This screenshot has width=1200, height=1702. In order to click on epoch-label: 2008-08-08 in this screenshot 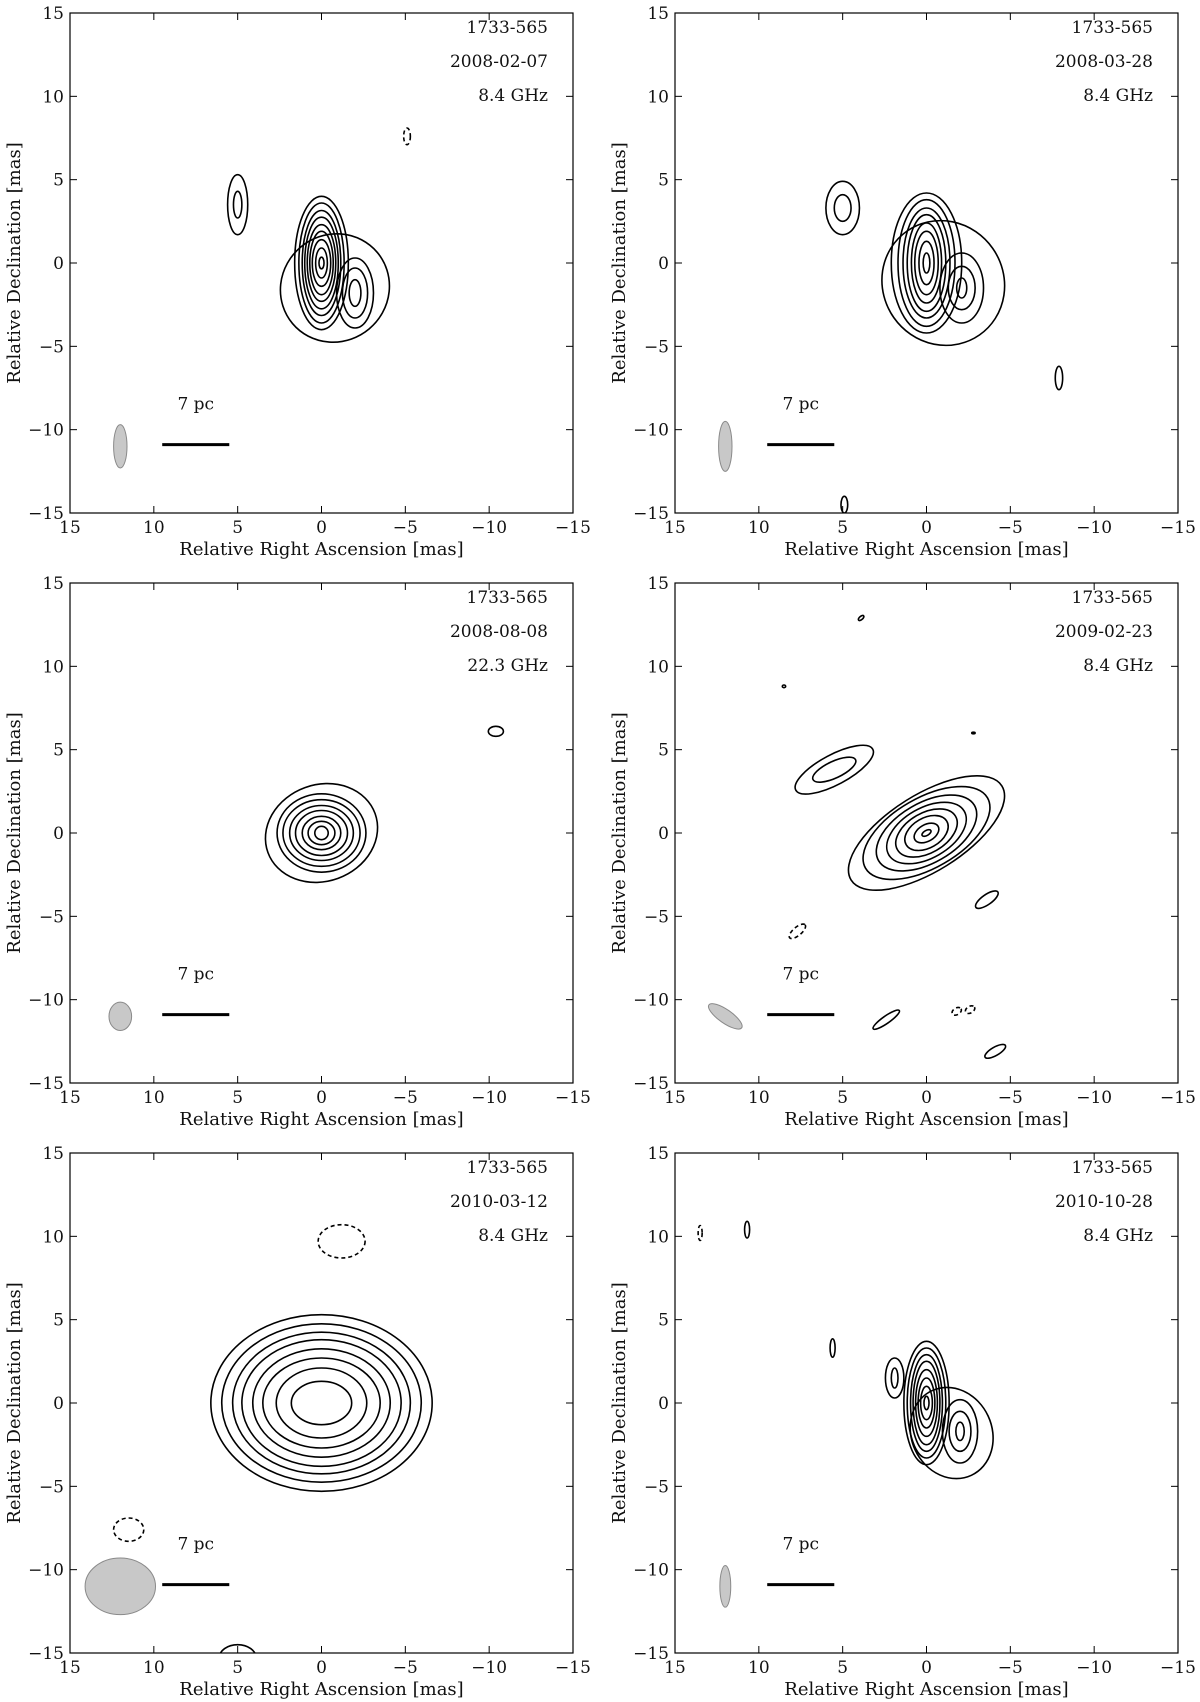, I will do `click(499, 632)`.